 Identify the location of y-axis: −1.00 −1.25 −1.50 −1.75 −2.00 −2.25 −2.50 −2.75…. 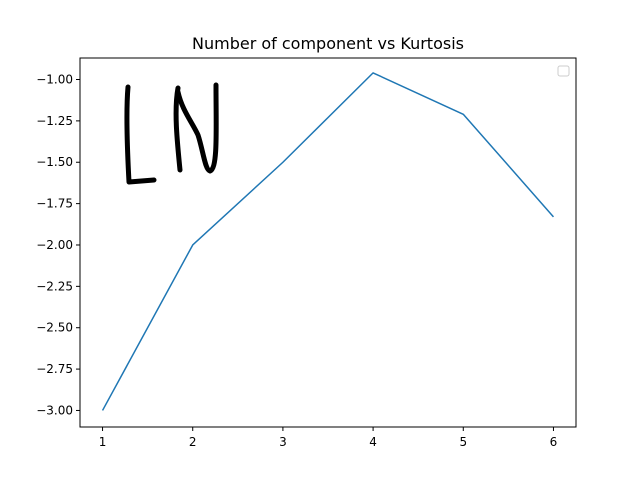
(58, 245).